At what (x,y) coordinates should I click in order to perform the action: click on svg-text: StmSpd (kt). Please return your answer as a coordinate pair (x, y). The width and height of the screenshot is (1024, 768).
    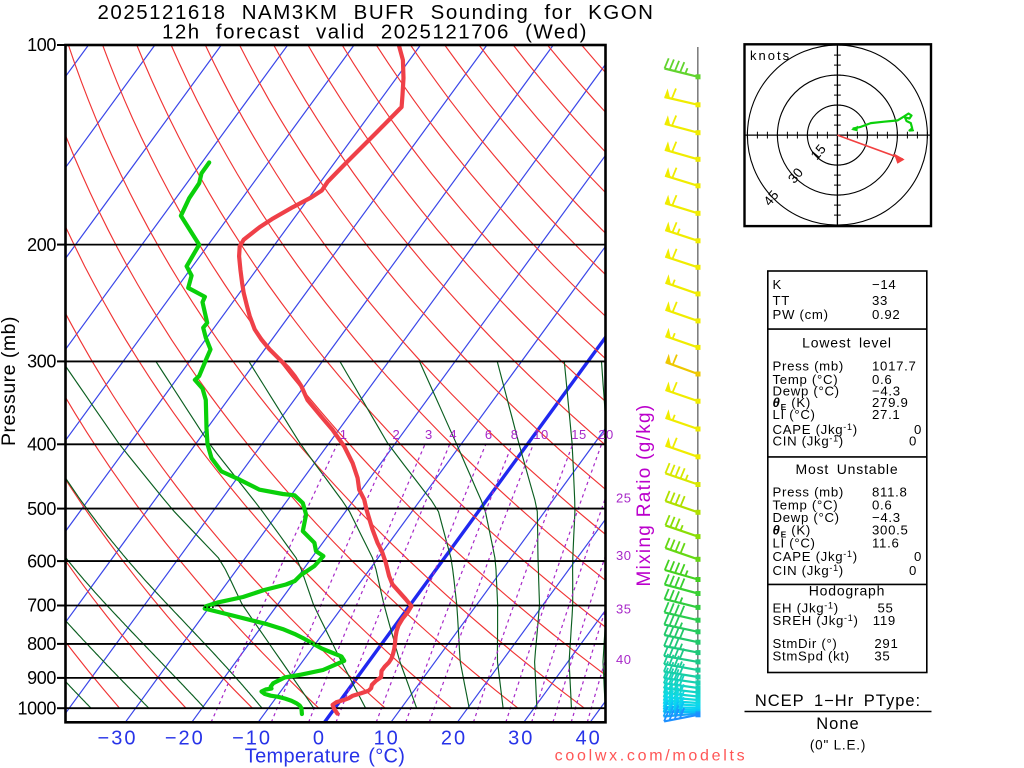
    Looking at the image, I should click on (811, 655).